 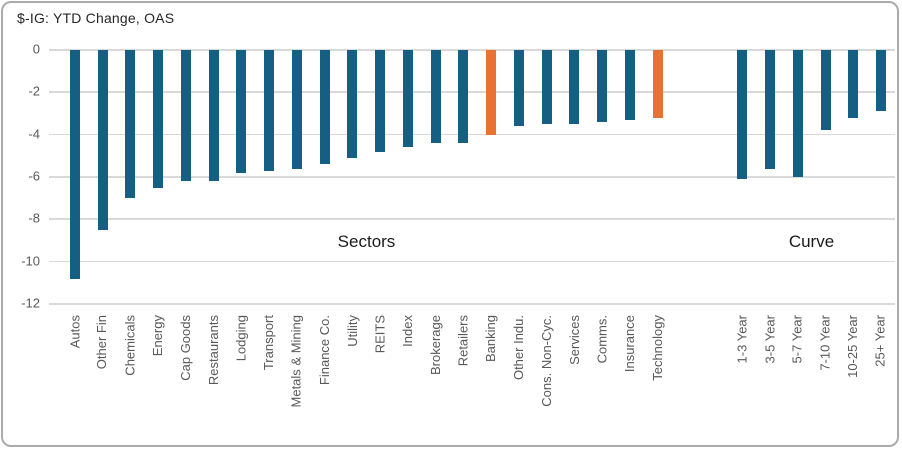 What do you see at coordinates (102, 342) in the screenshot?
I see `x-axis-label: Other Fin` at bounding box center [102, 342].